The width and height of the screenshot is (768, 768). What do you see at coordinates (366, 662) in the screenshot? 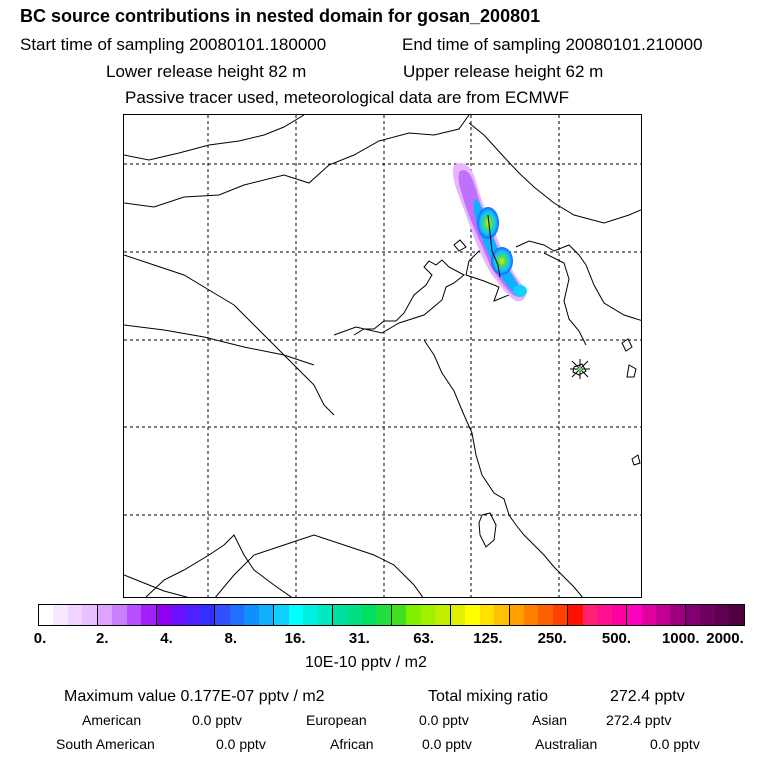
I see `color-scale-units: 10E-10 pptv / m2` at bounding box center [366, 662].